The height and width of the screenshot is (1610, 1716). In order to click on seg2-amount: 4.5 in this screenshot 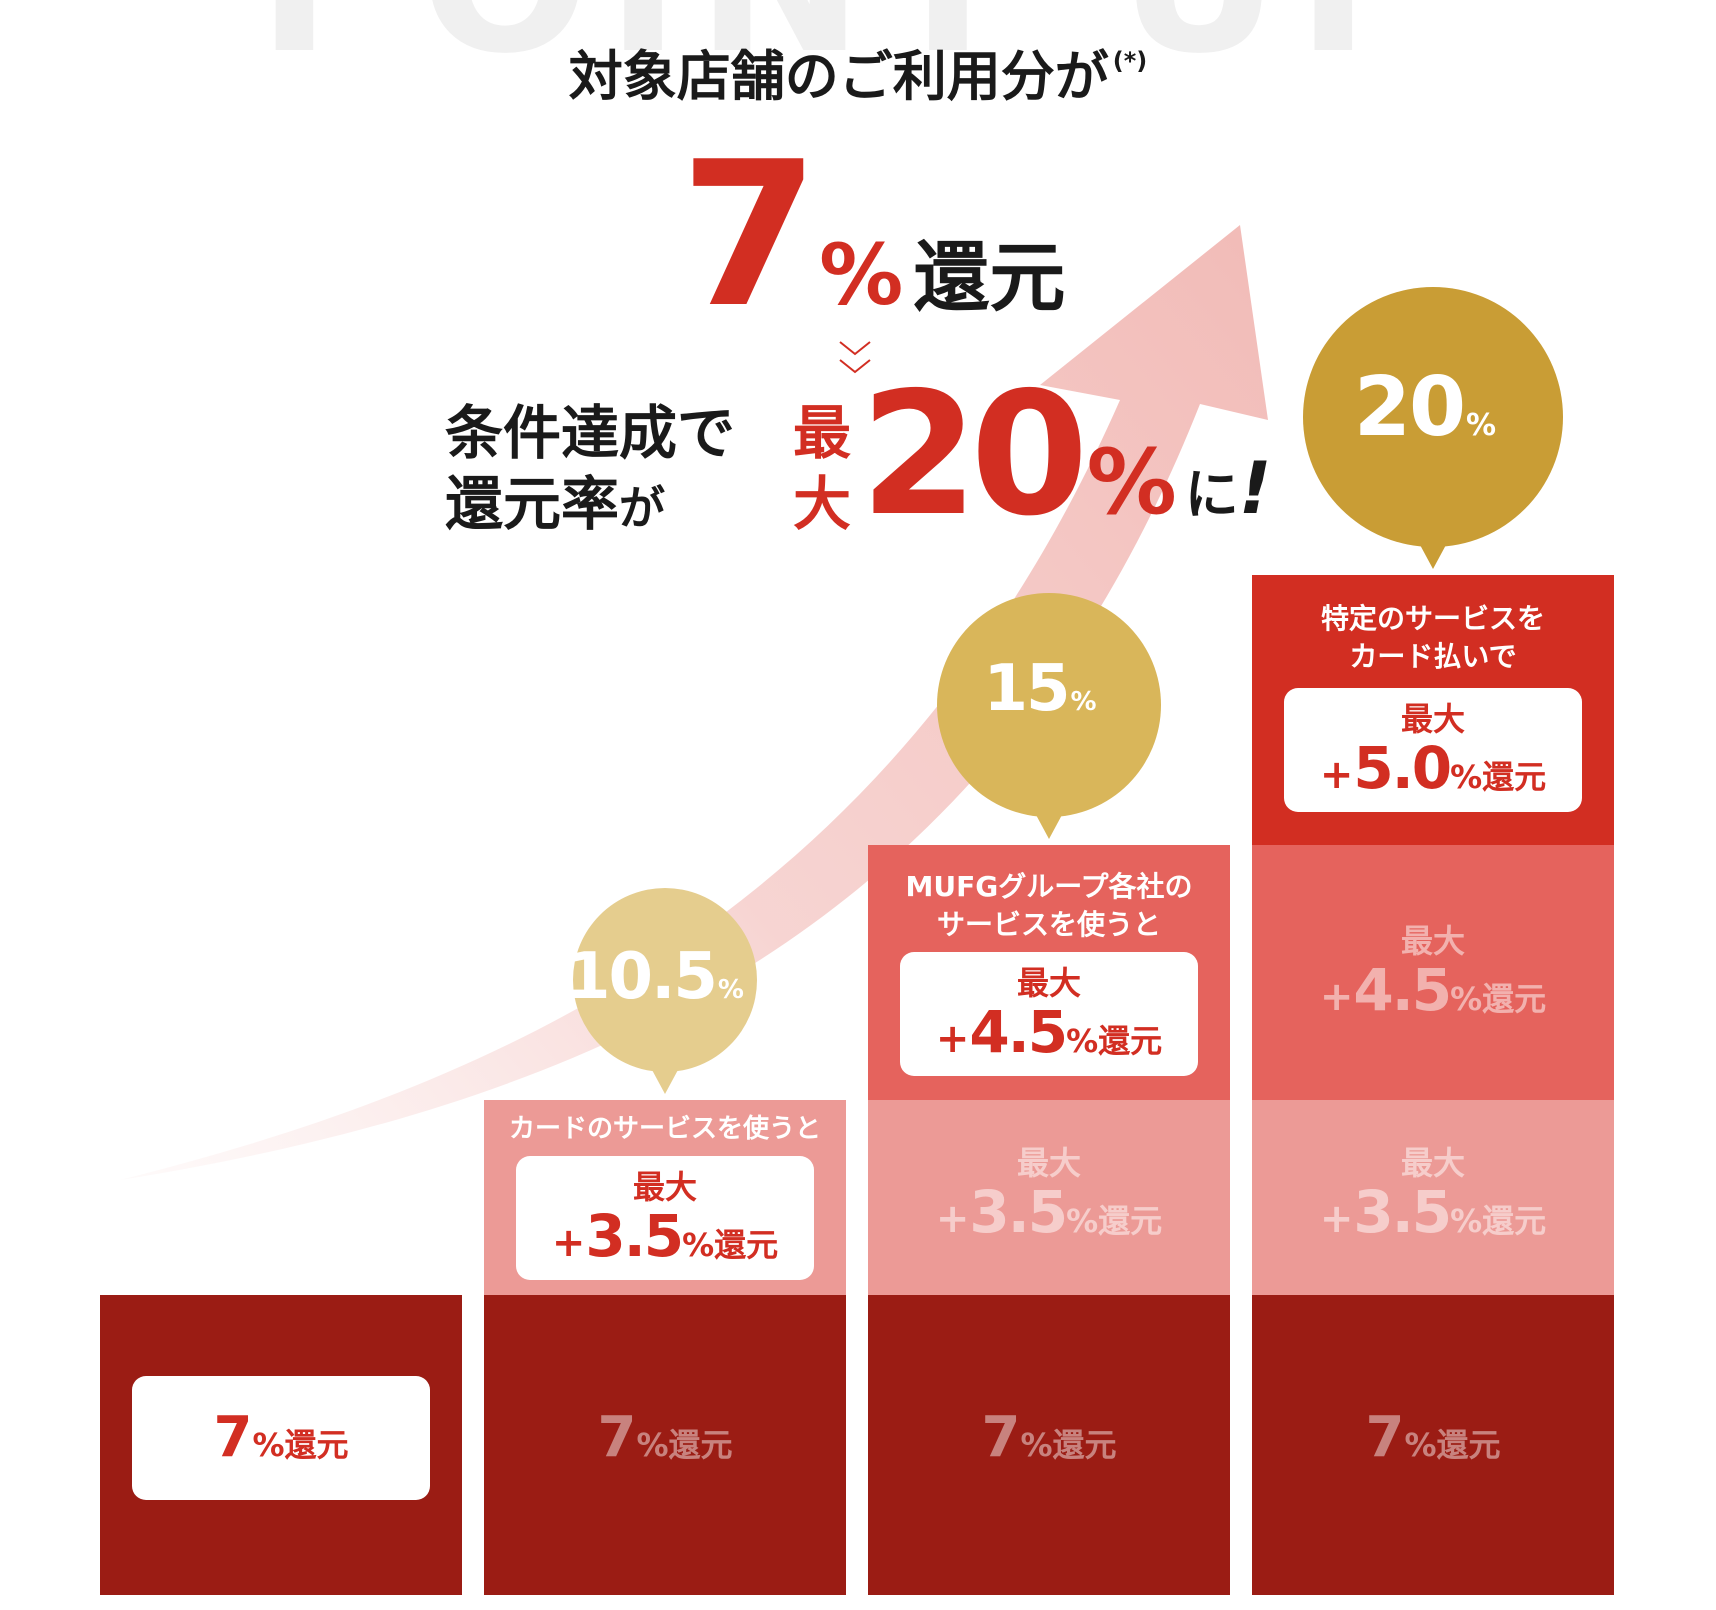, I will do `click(1018, 1032)`.